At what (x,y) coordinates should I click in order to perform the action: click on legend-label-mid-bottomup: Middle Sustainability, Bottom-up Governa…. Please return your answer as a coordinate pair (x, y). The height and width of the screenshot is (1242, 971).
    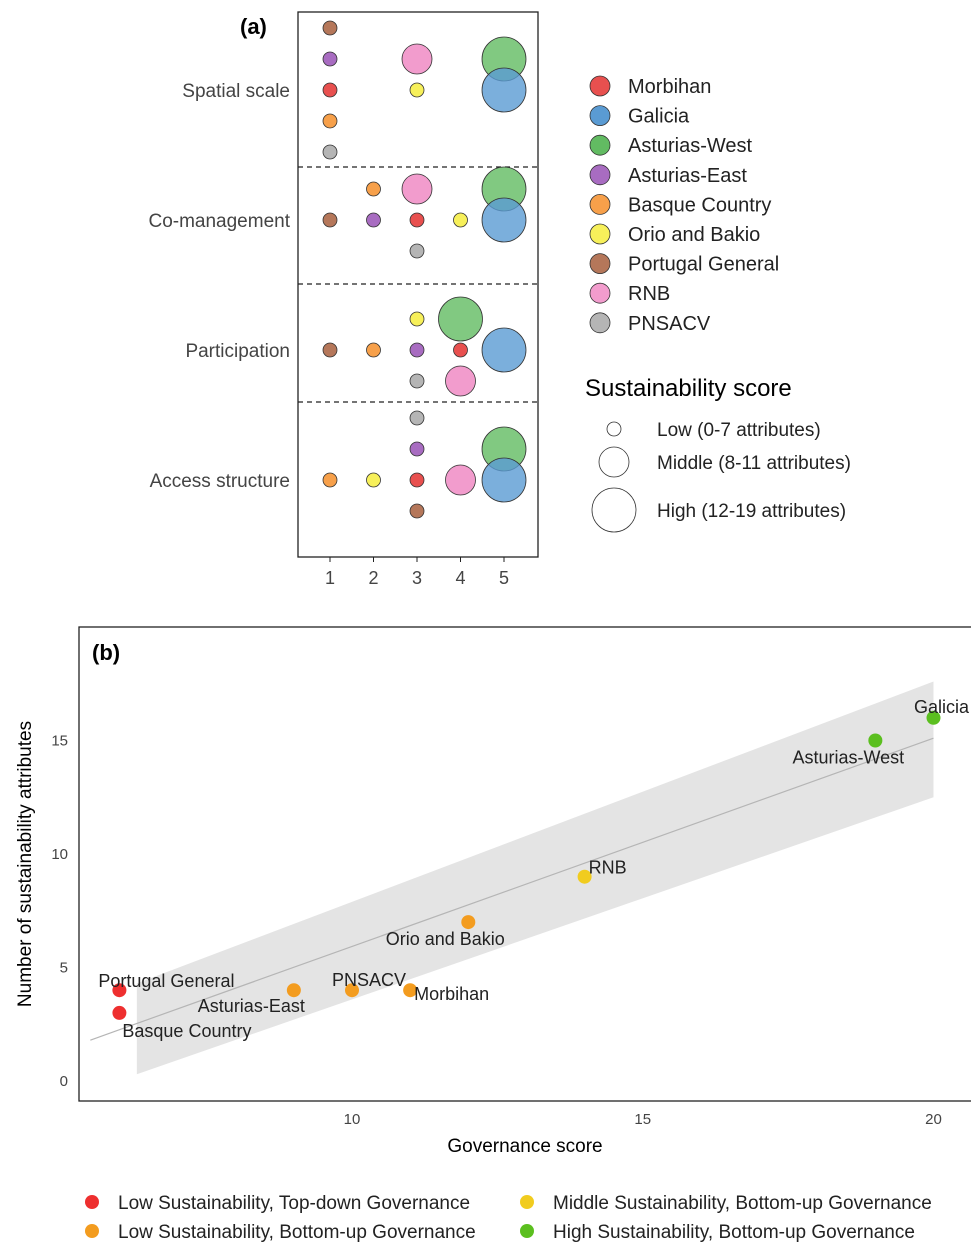
    Looking at the image, I should click on (742, 1203).